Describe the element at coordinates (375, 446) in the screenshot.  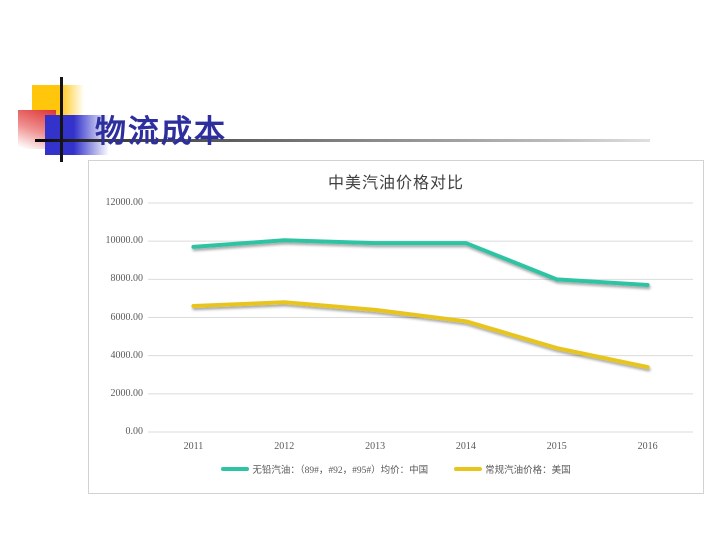
I see `x-tick-label: 2013` at that location.